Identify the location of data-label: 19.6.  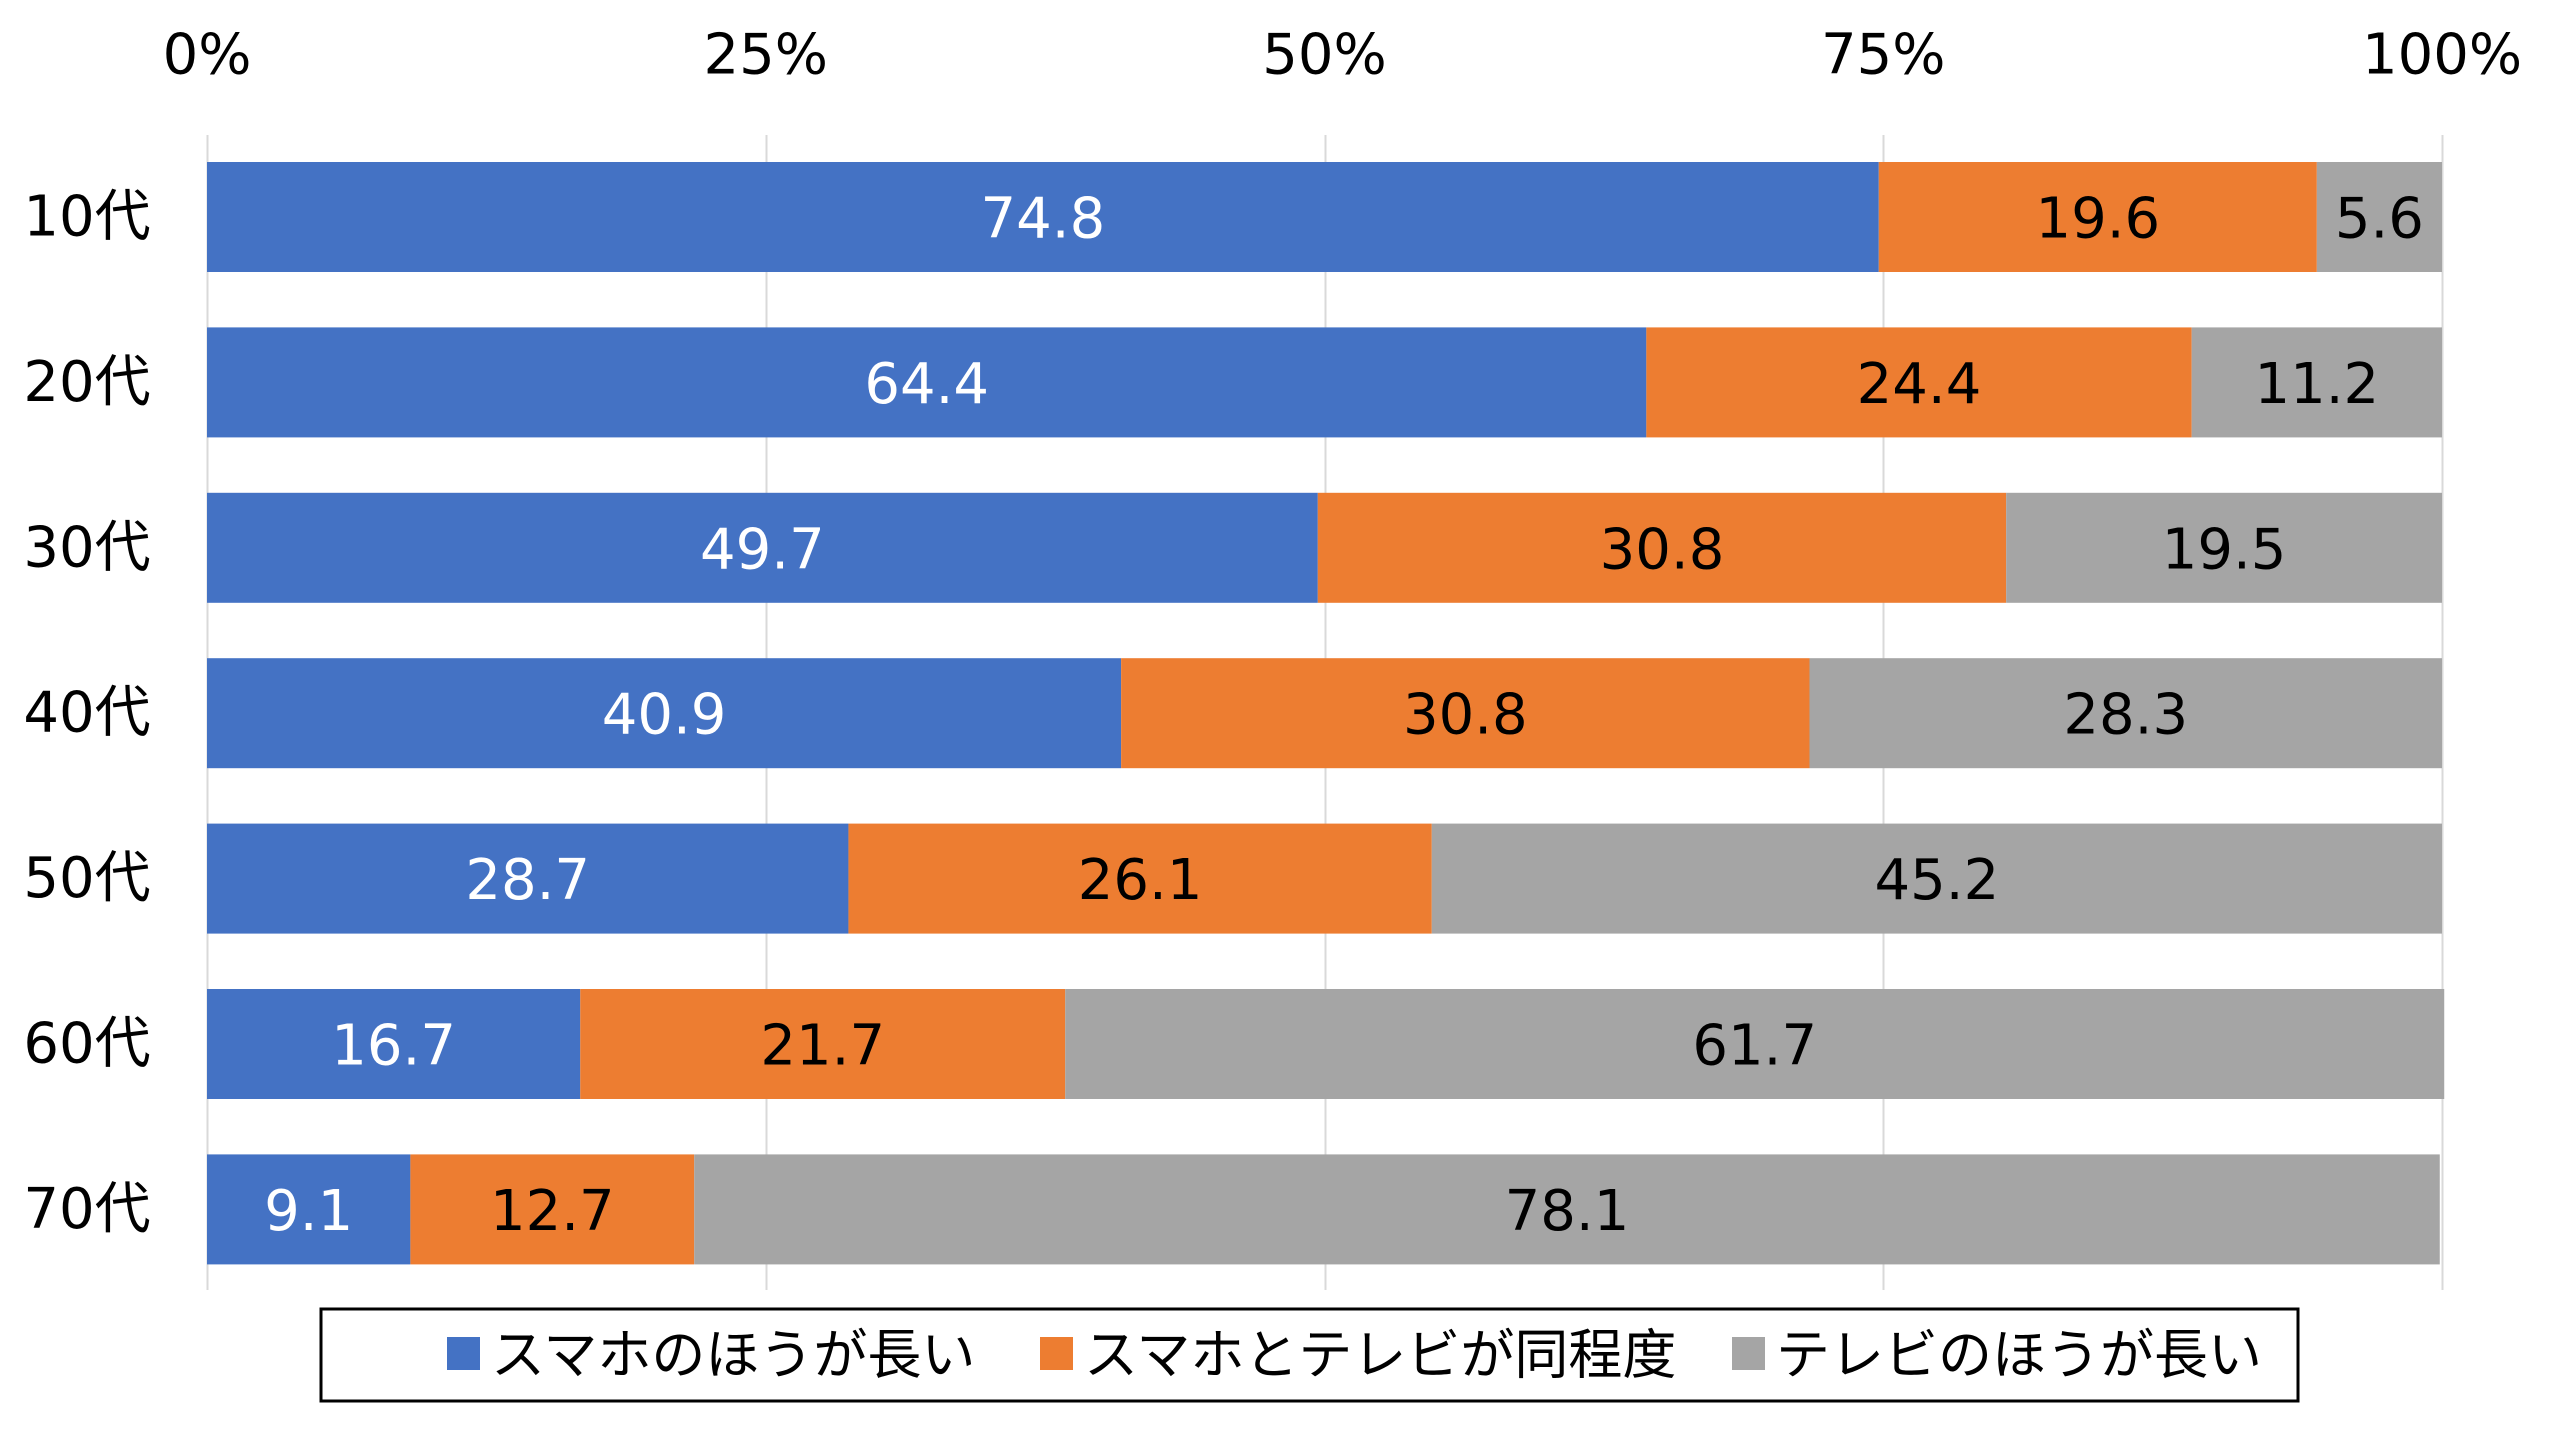
(2097, 219).